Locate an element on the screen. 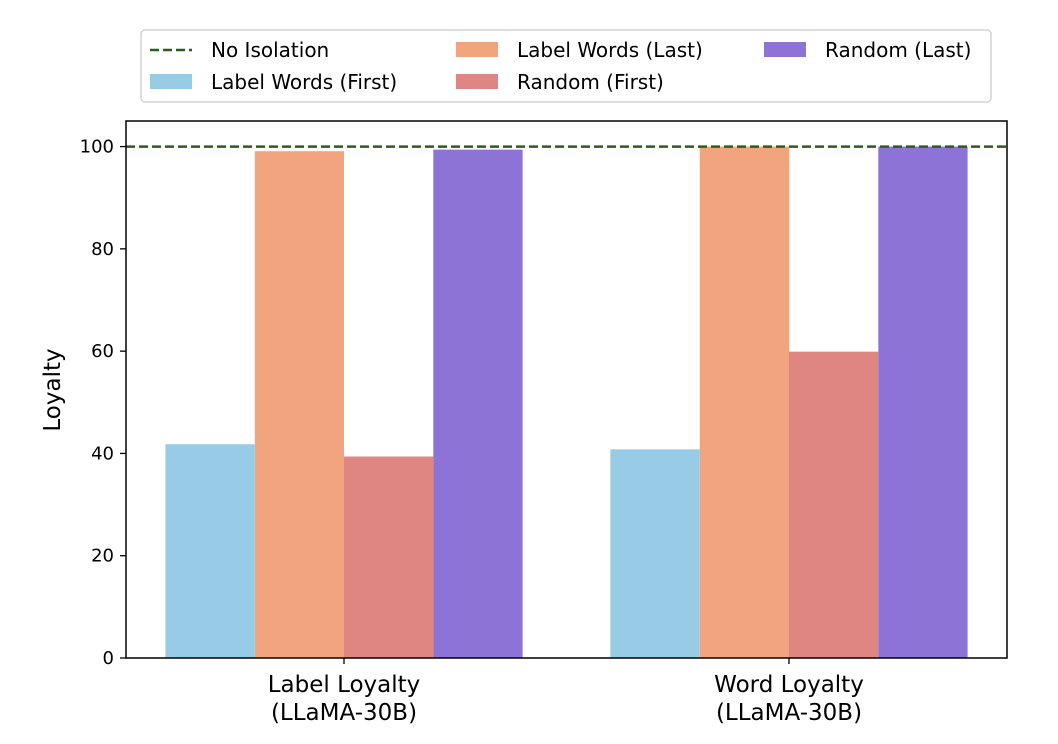 The height and width of the screenshot is (744, 1058). legend-label: No Isolation is located at coordinates (270, 50).